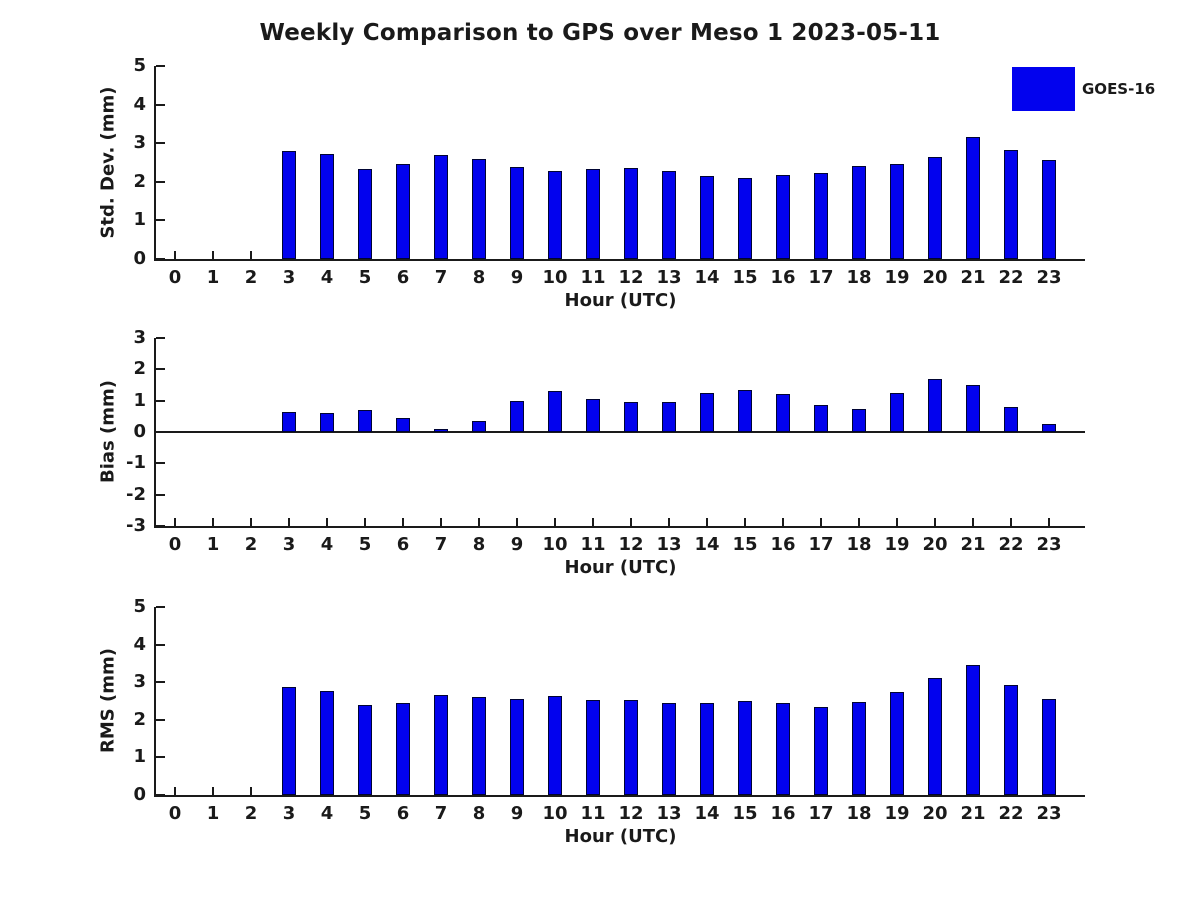  I want to click on x-tick-label: 22, so click(1011, 544).